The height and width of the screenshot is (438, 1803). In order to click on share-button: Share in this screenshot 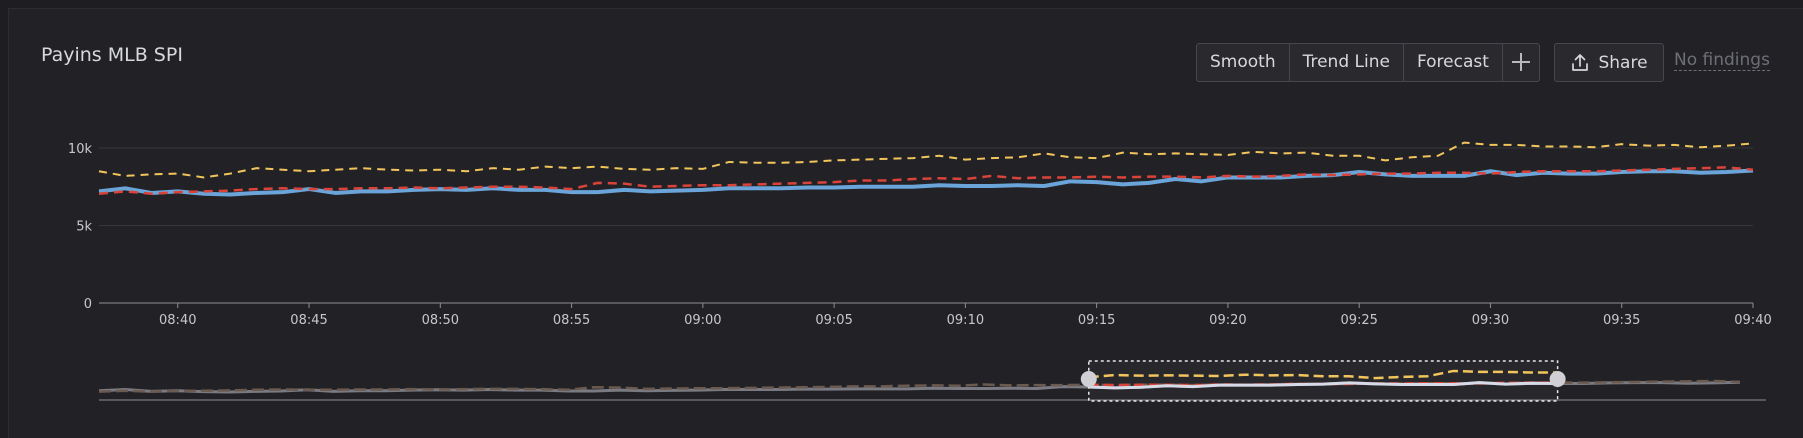, I will do `click(1609, 62)`.